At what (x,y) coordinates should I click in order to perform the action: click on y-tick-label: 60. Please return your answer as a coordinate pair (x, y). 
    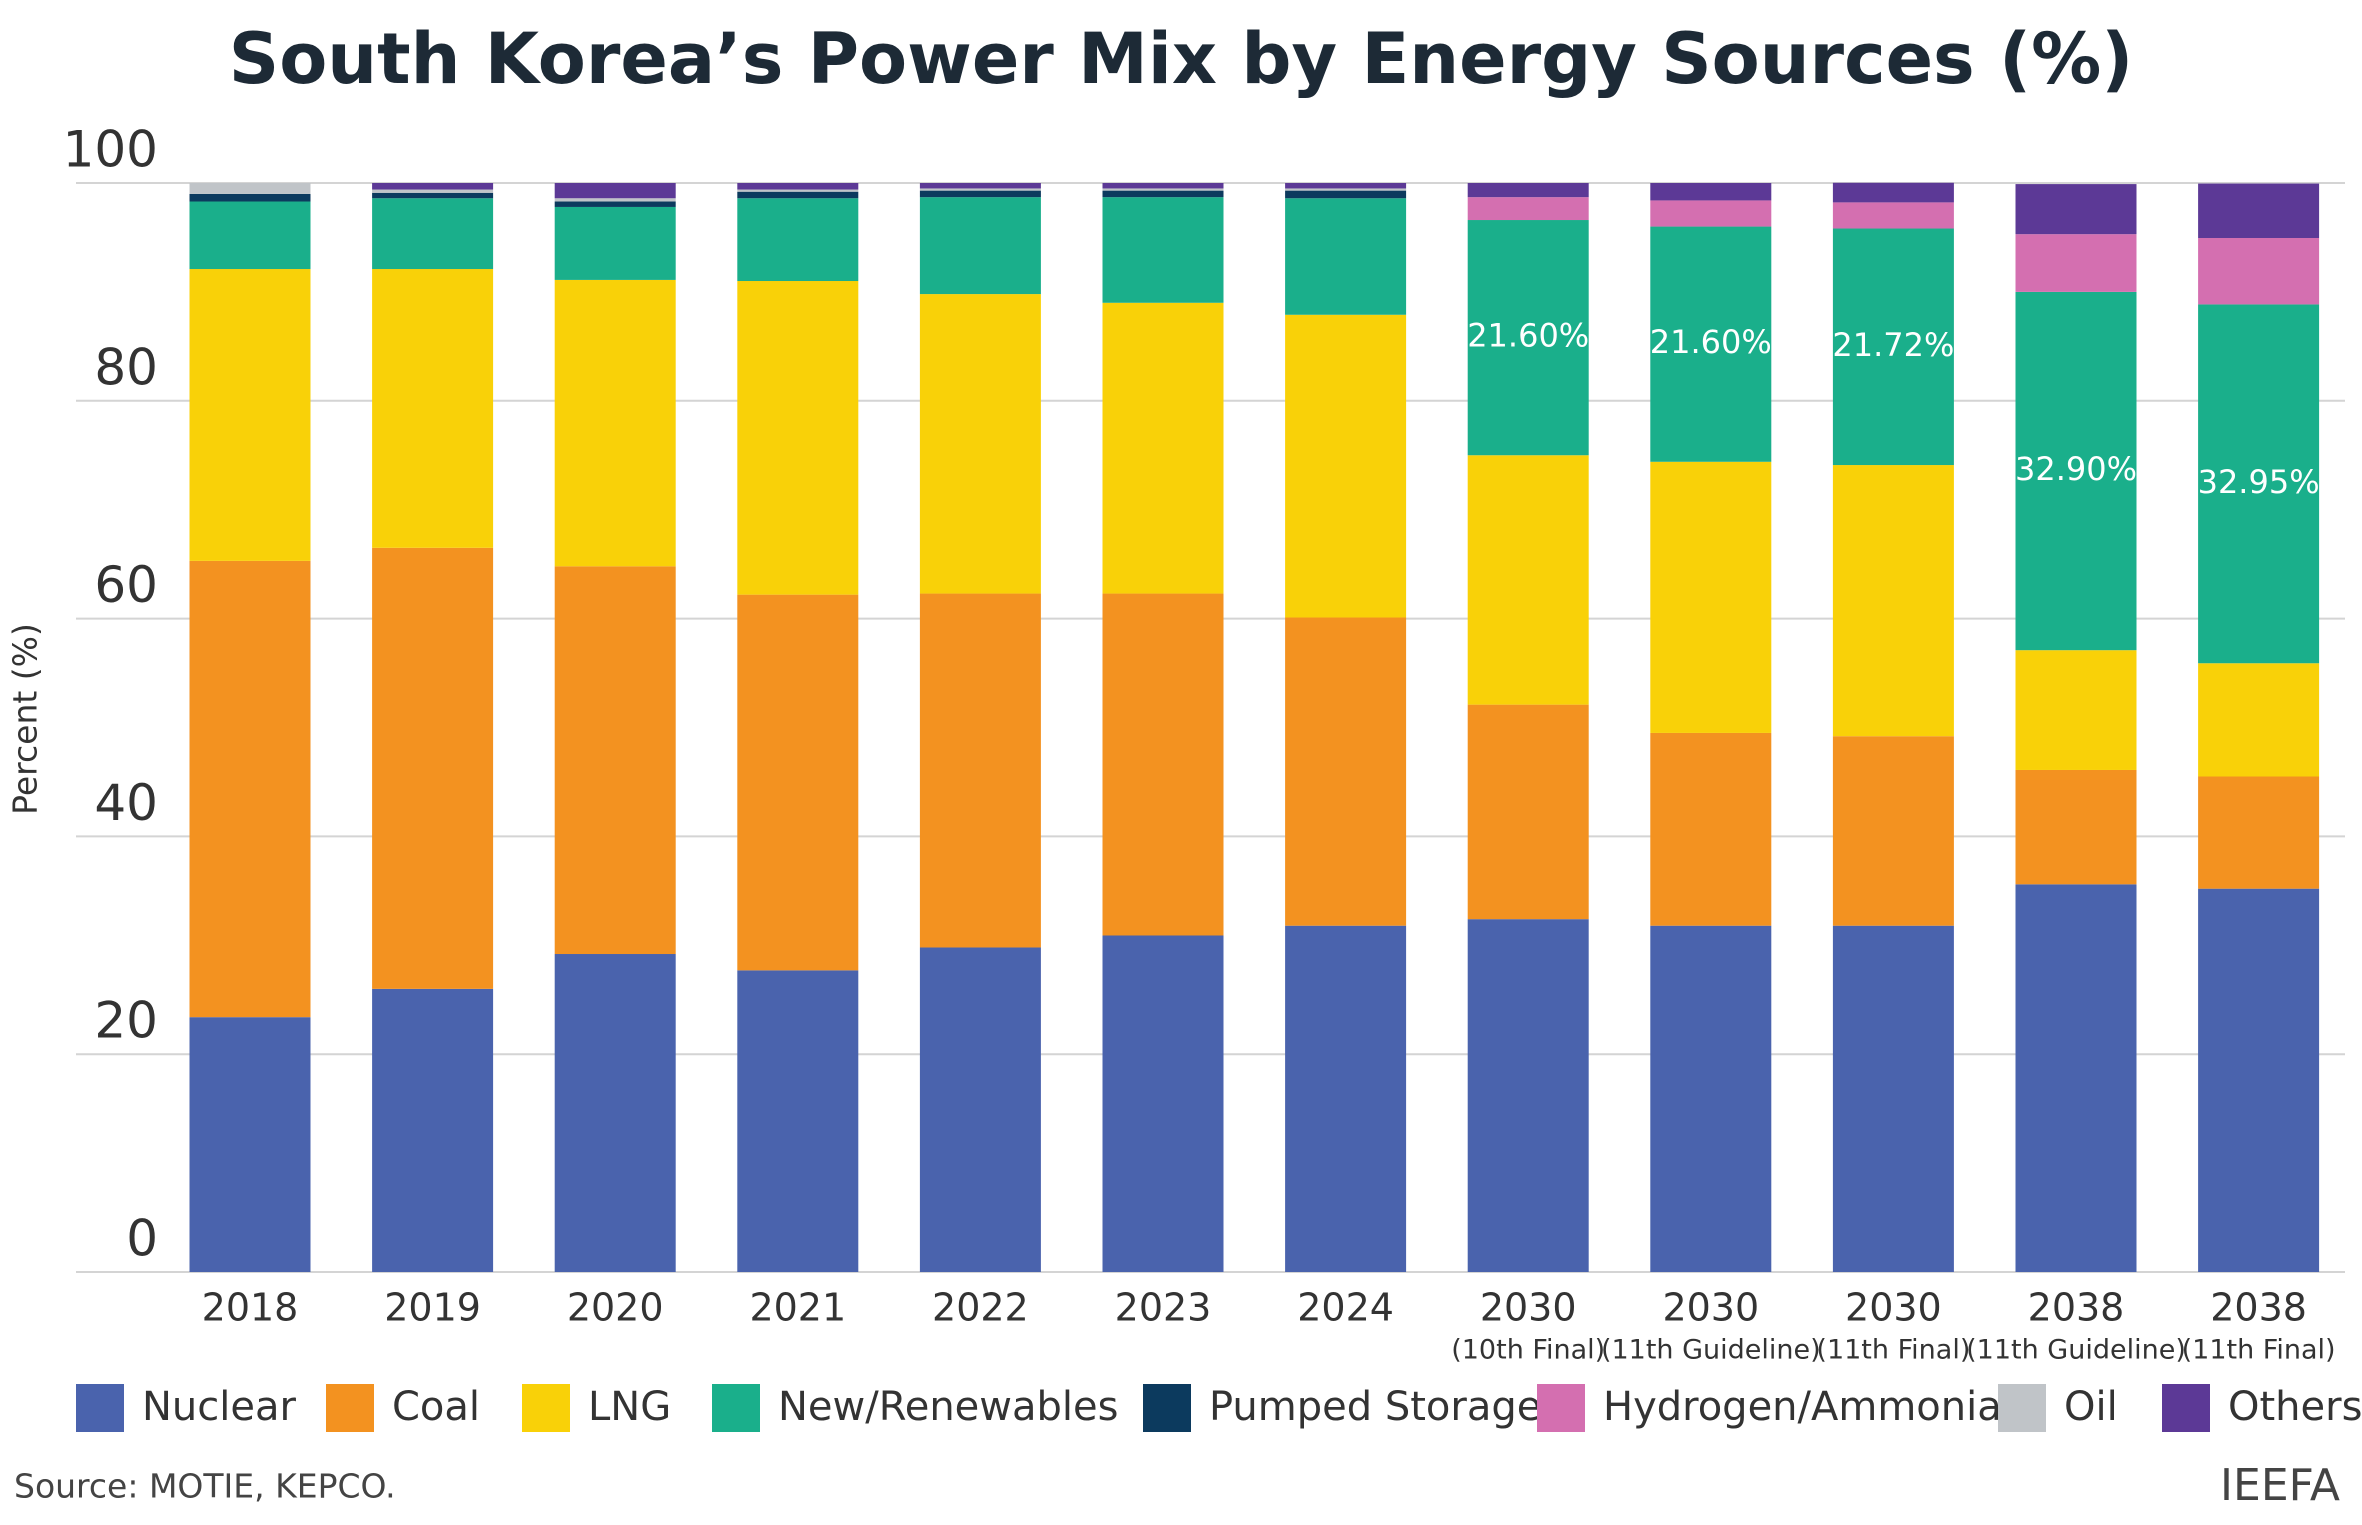
    Looking at the image, I should click on (126, 585).